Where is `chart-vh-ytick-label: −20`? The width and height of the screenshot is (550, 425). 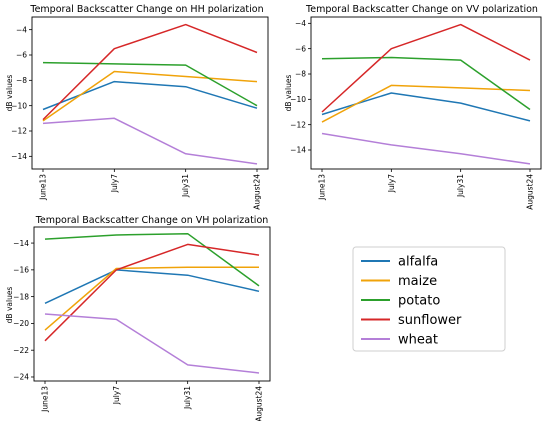 chart-vh-ytick-label: −20 is located at coordinates (21, 323).